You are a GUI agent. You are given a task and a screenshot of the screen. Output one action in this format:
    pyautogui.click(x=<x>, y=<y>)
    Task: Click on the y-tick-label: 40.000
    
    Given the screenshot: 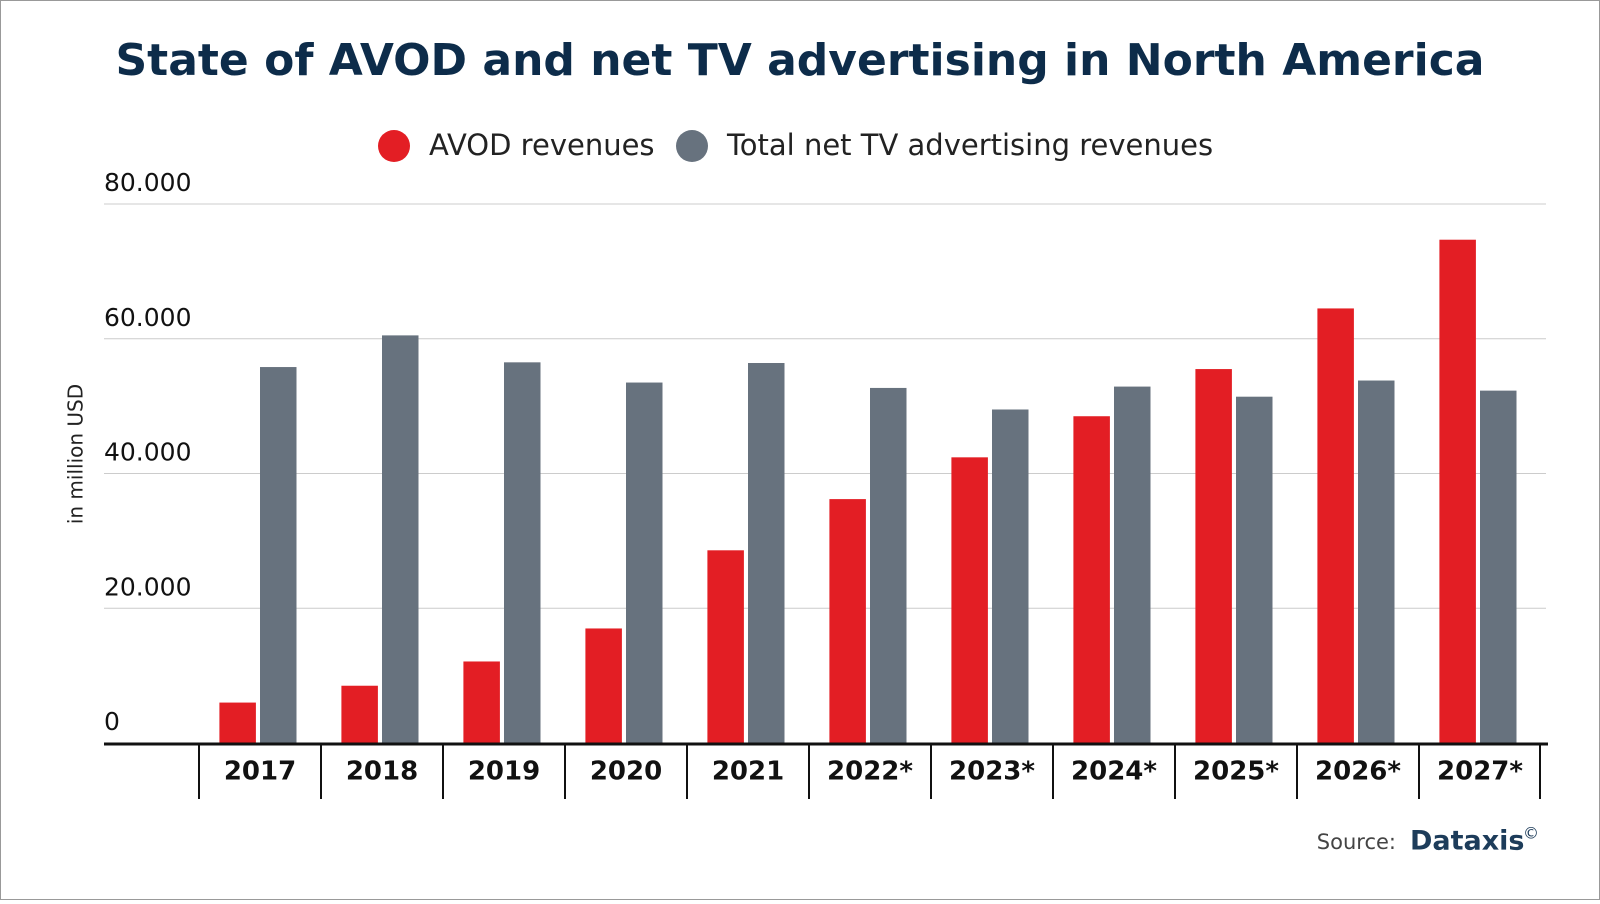 What is the action you would take?
    pyautogui.click(x=147, y=452)
    